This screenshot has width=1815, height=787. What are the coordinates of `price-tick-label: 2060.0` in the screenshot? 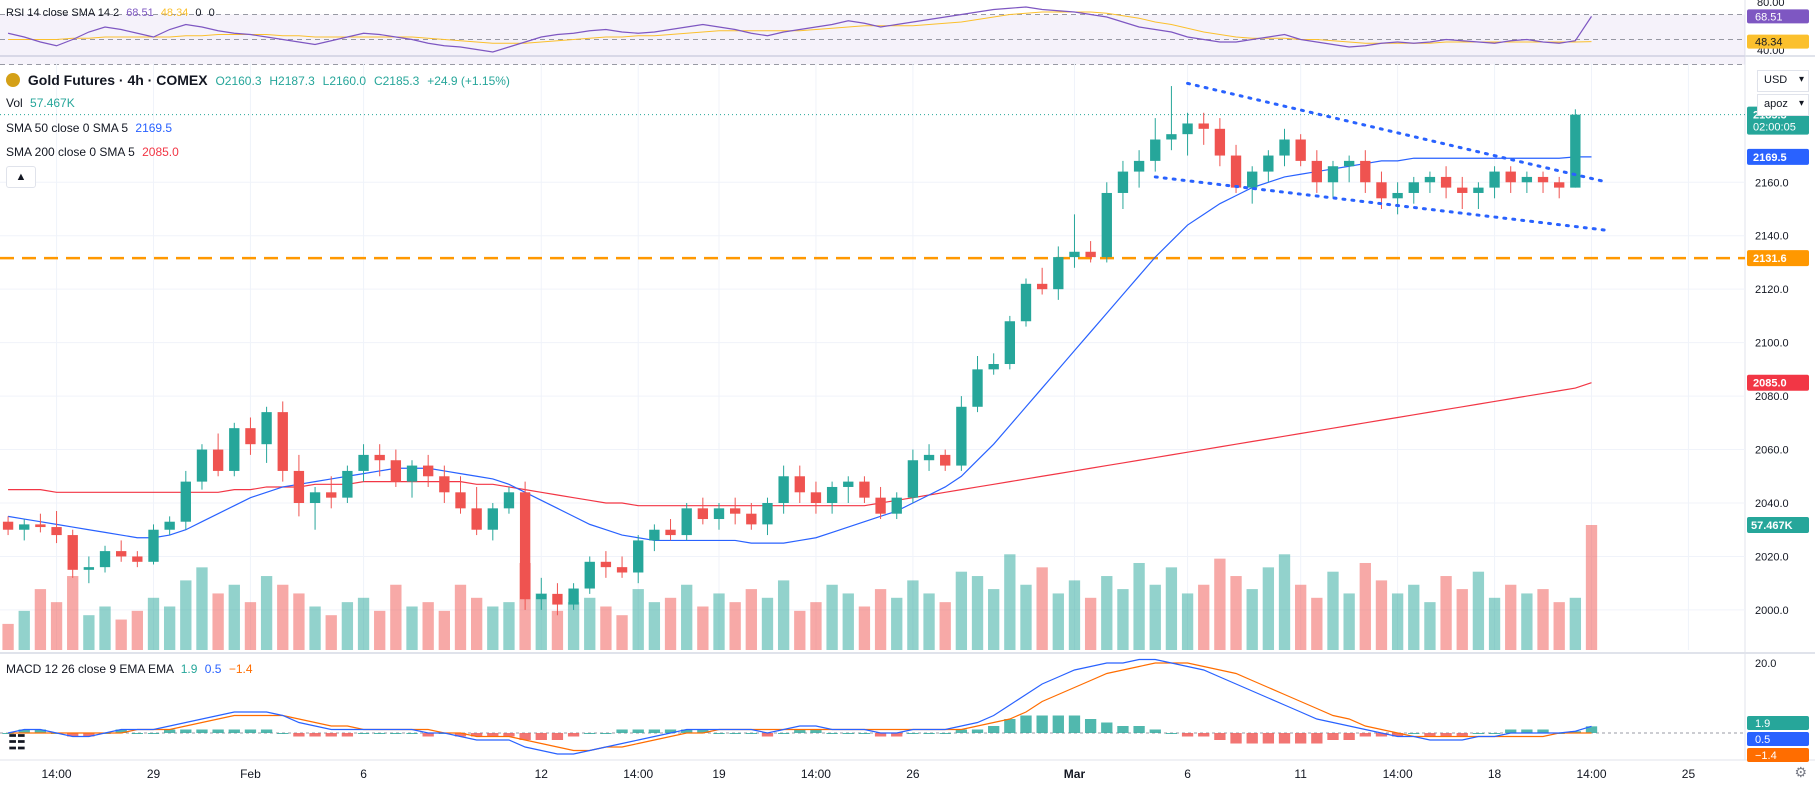 It's located at (1772, 451).